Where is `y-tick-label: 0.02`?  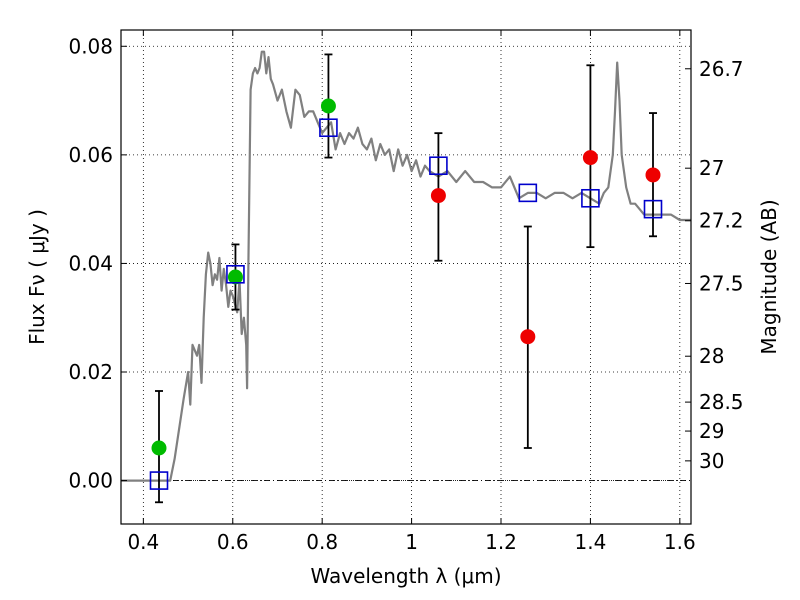 y-tick-label: 0.02 is located at coordinates (90, 372).